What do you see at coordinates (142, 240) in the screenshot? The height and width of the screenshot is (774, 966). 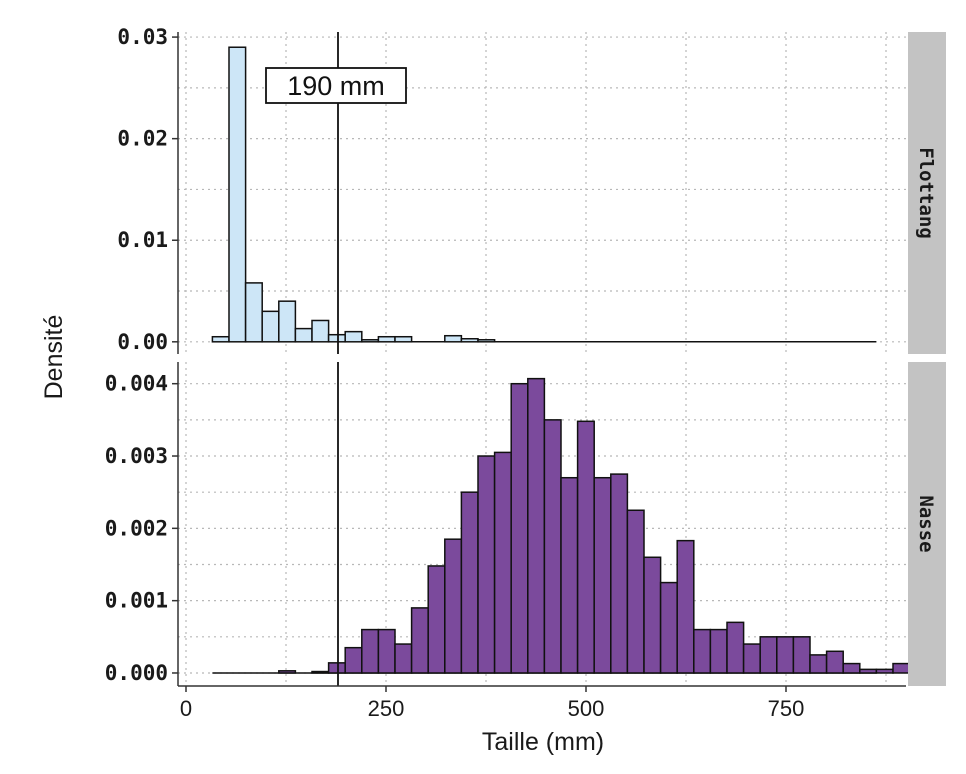 I see `y-tick-label: 0.01` at bounding box center [142, 240].